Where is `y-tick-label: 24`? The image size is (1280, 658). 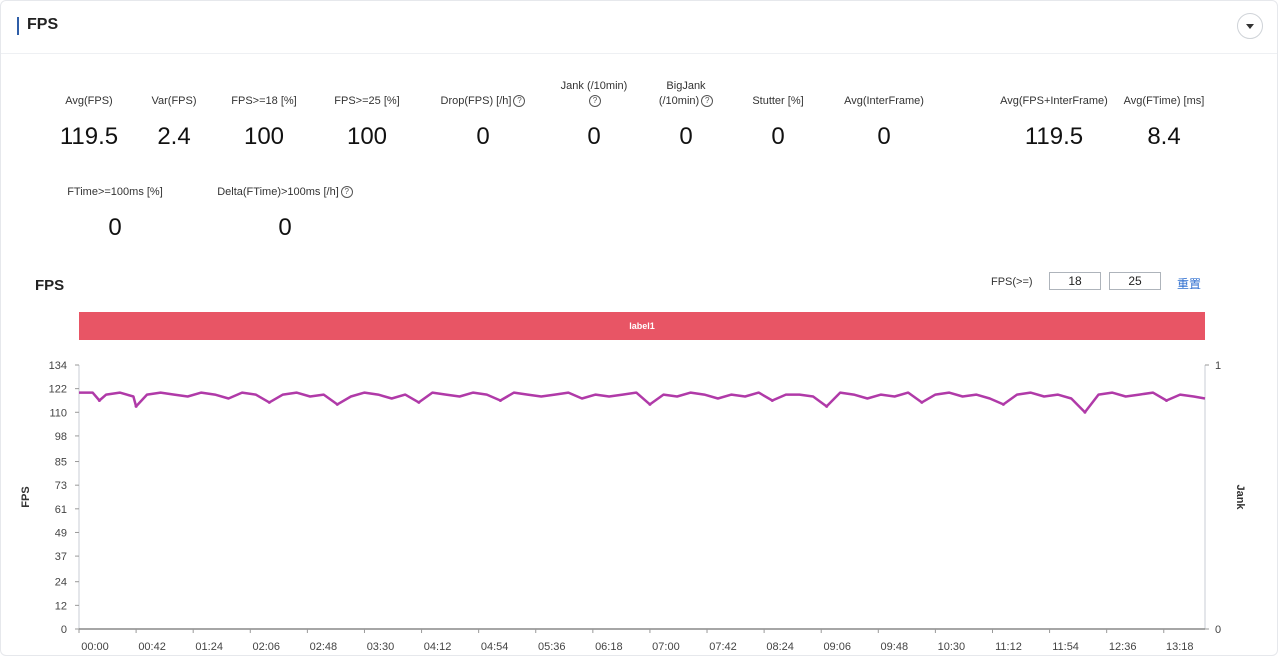 y-tick-label: 24 is located at coordinates (61, 583).